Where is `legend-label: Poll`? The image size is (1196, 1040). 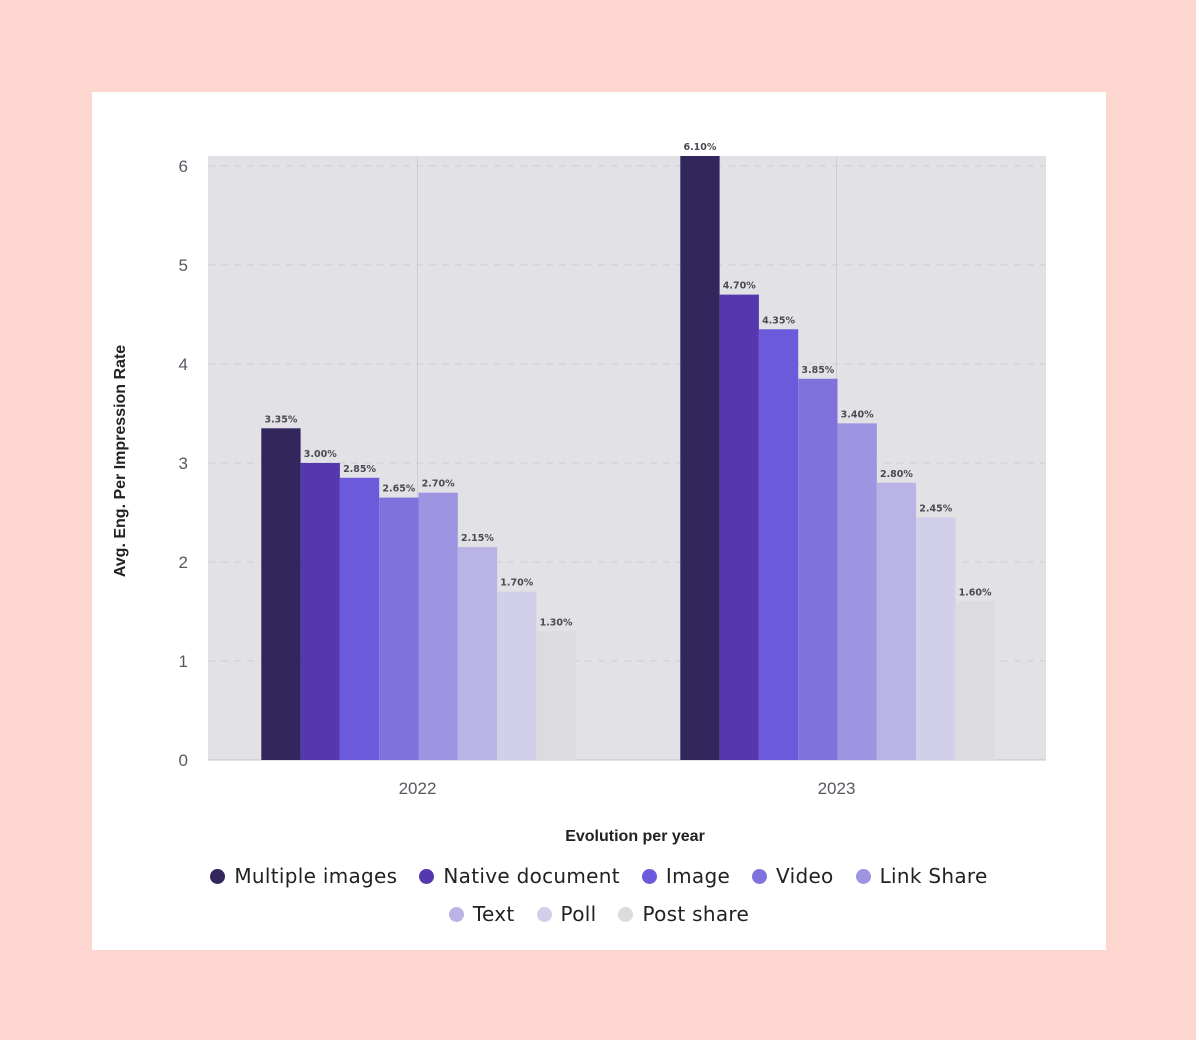
legend-label: Poll is located at coordinates (578, 914).